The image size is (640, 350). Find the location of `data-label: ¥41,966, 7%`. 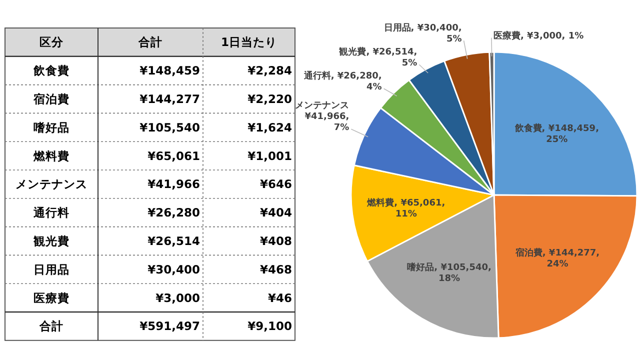

data-label: ¥41,966, 7% is located at coordinates (327, 123).